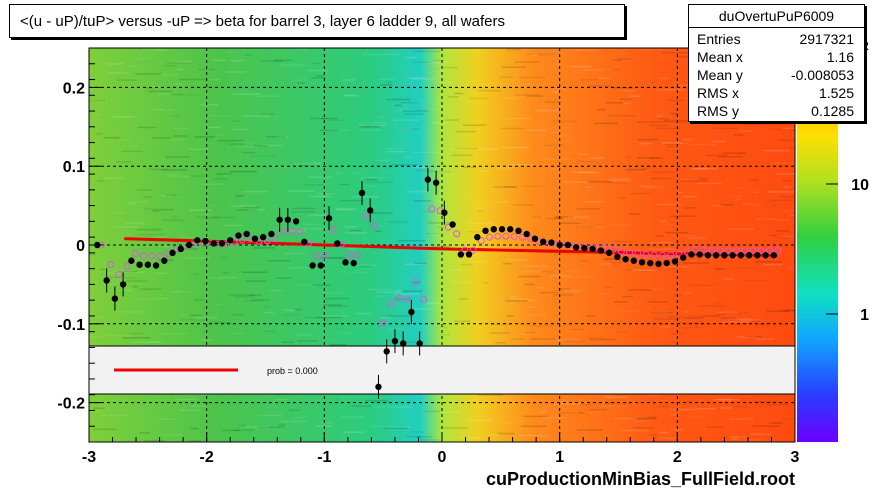 This screenshot has height=494, width=883. What do you see at coordinates (442, 370) in the screenshot?
I see `legend-box: prob = 0.000` at bounding box center [442, 370].